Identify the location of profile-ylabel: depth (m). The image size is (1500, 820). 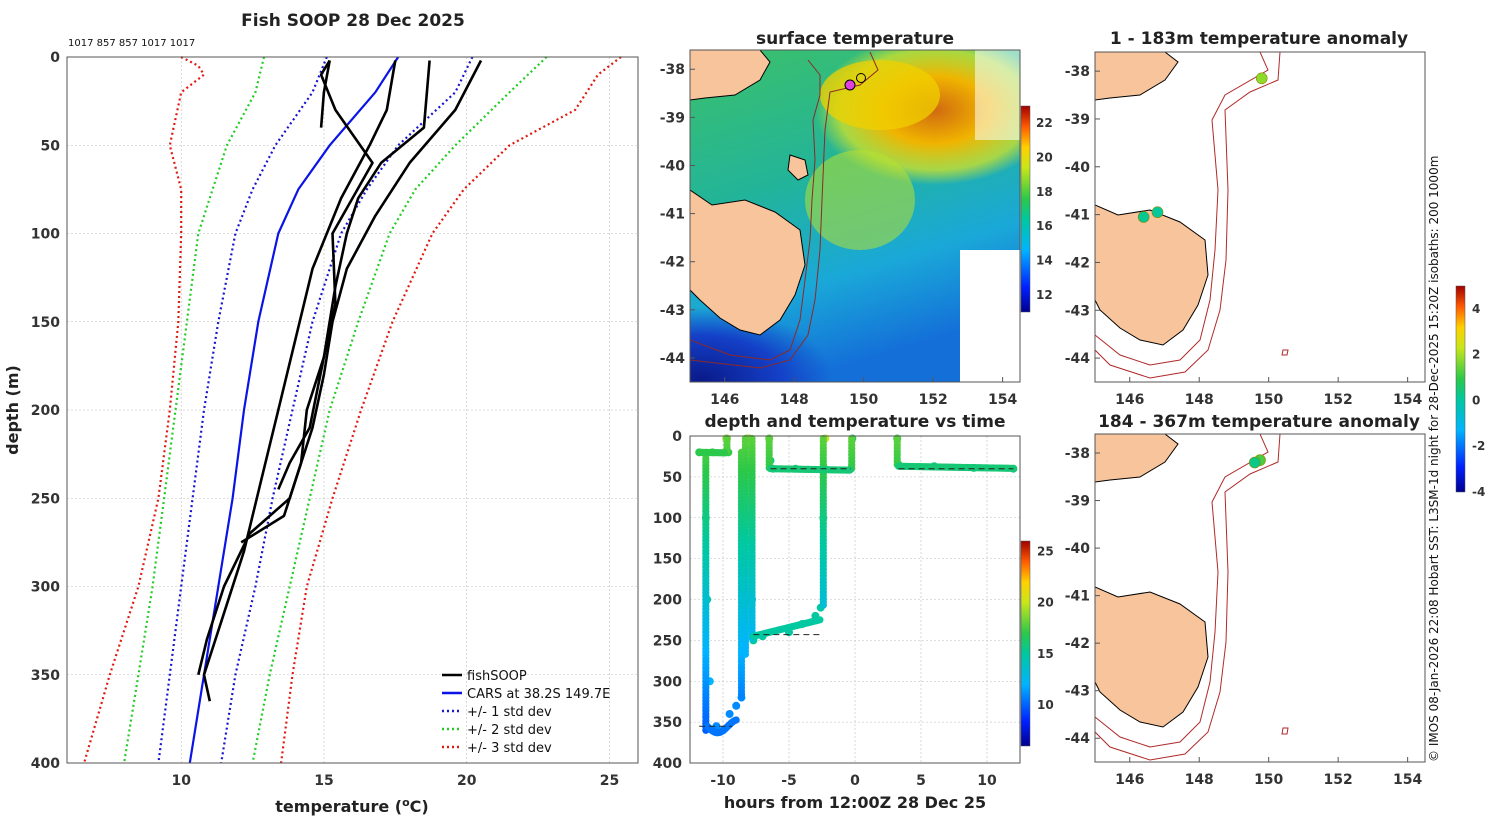
(12, 410).